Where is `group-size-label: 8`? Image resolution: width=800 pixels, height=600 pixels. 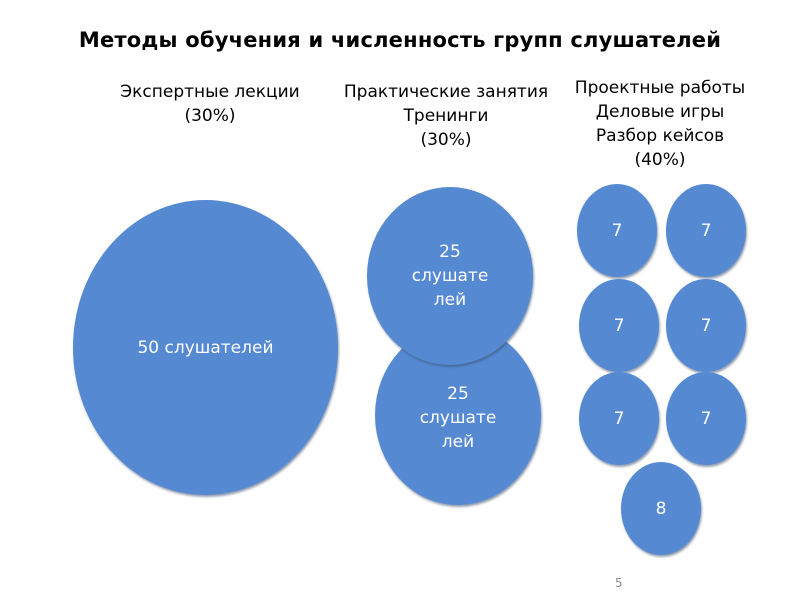
group-size-label: 8 is located at coordinates (661, 508).